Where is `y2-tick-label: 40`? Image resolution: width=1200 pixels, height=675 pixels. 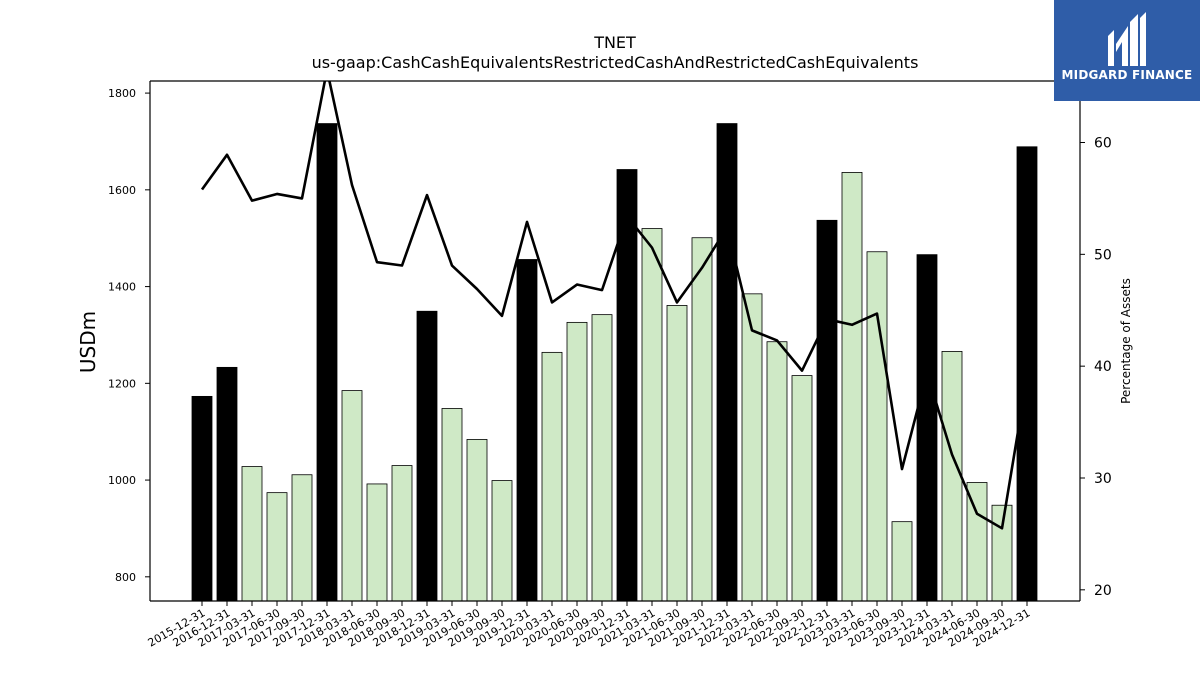 y2-tick-label: 40 is located at coordinates (1103, 367).